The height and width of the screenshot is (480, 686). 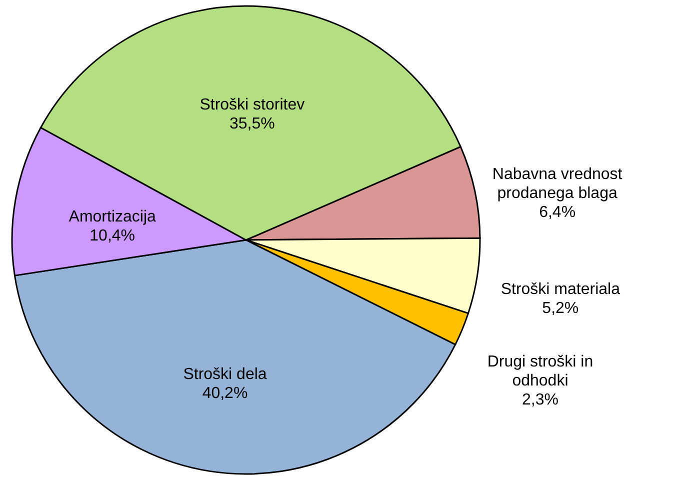 I want to click on slice-label: Drugi stroški in odhodki, so click(x=540, y=371).